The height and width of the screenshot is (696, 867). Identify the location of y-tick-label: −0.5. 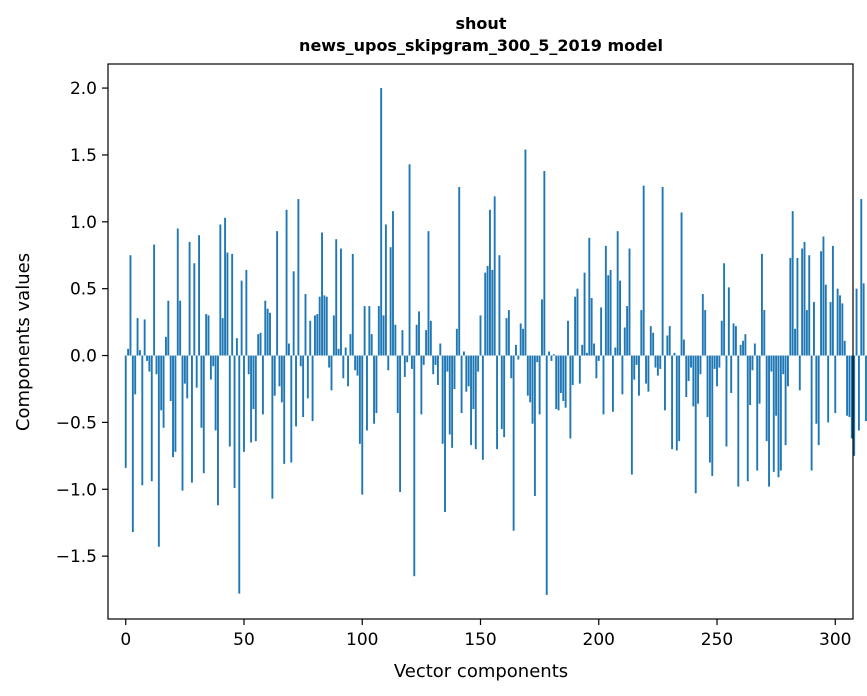
(76, 423).